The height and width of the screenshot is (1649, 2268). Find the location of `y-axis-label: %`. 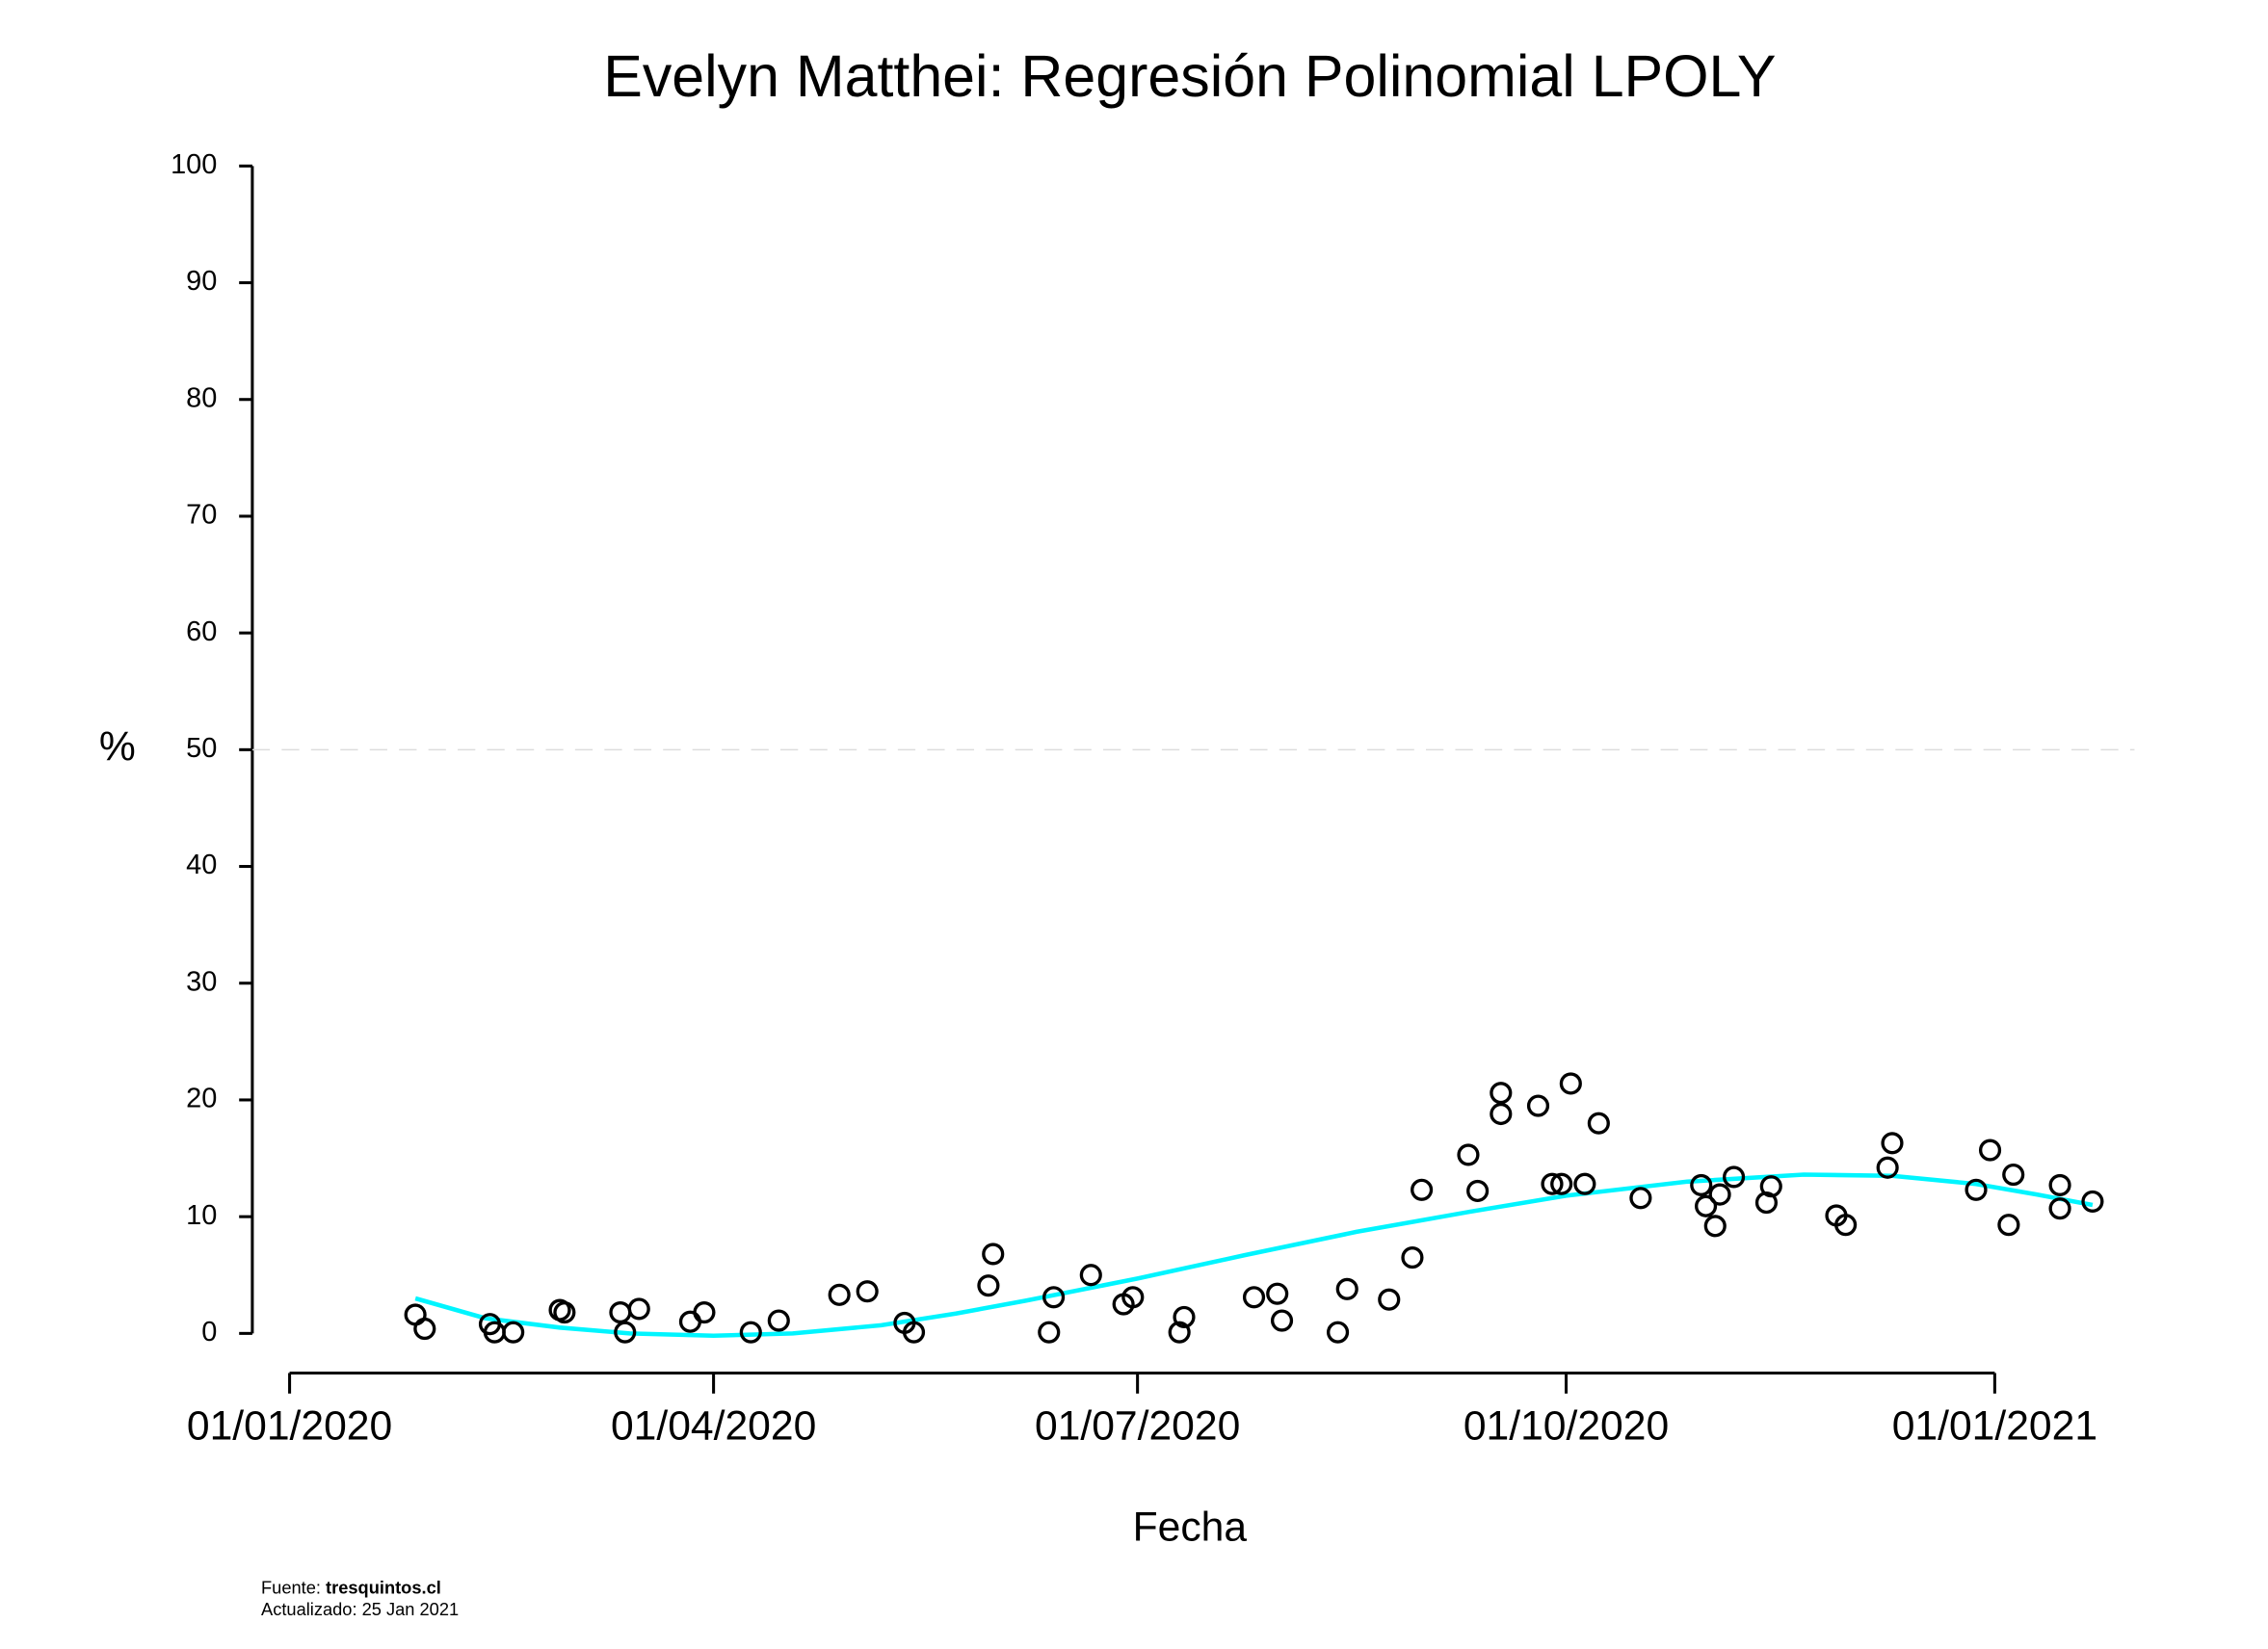

y-axis-label: % is located at coordinates (117, 748).